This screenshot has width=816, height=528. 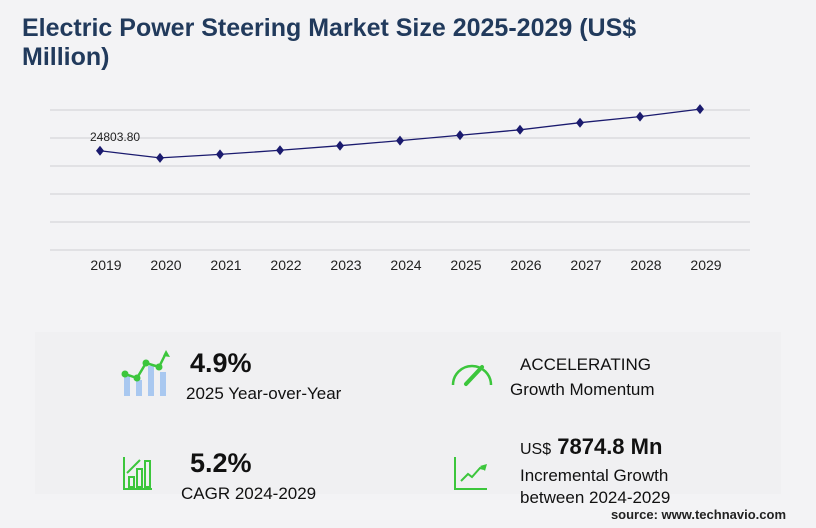 What do you see at coordinates (160, 157) in the screenshot?
I see `data-point-2020` at bounding box center [160, 157].